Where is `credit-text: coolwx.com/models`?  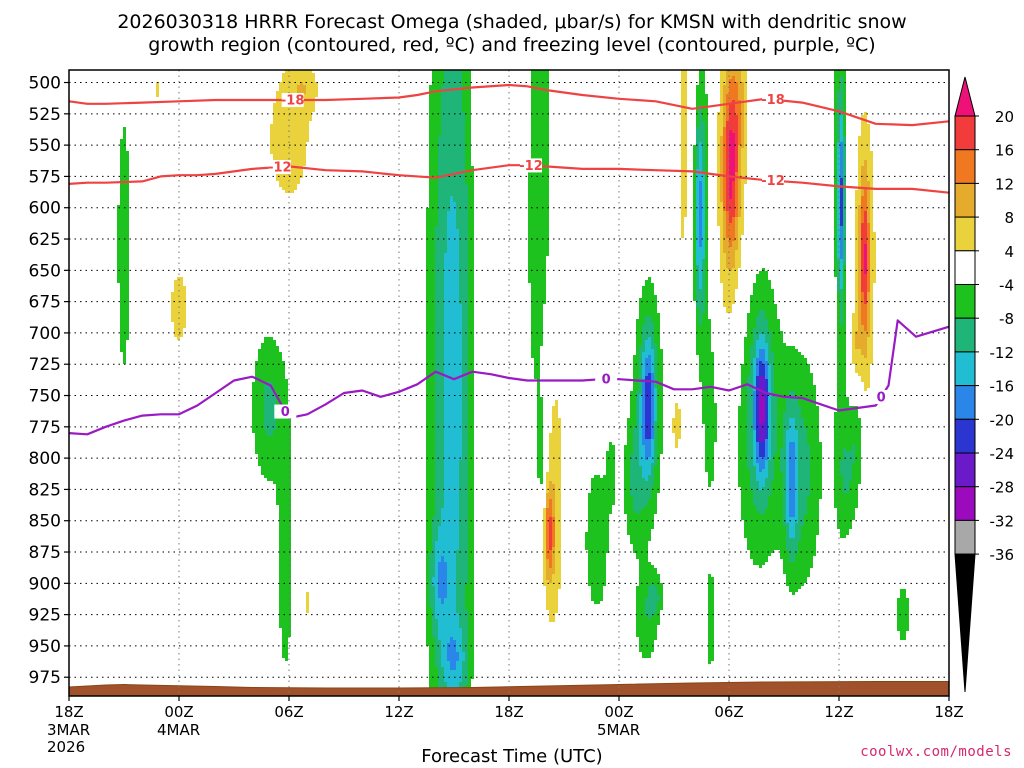
credit-text: coolwx.com/models is located at coordinates (936, 752).